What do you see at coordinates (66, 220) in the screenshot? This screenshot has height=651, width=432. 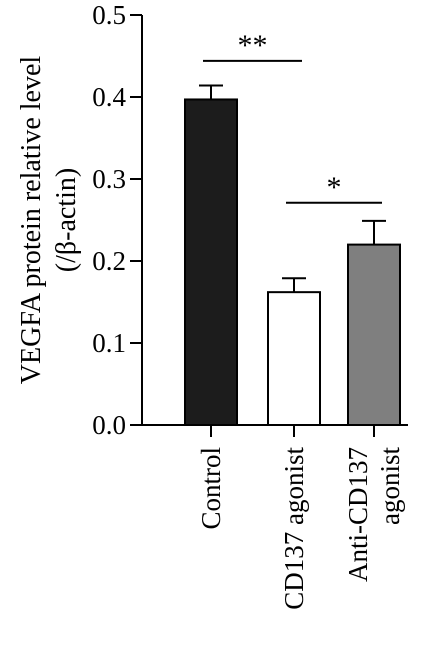 I see `y-axis-title-line: (/β-actin)` at bounding box center [66, 220].